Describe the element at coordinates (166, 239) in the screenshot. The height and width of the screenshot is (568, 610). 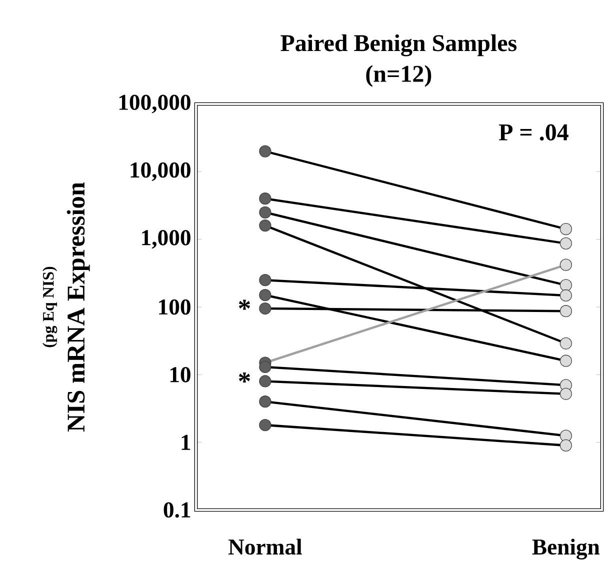
I see `y-tick-label: 1,000` at that location.